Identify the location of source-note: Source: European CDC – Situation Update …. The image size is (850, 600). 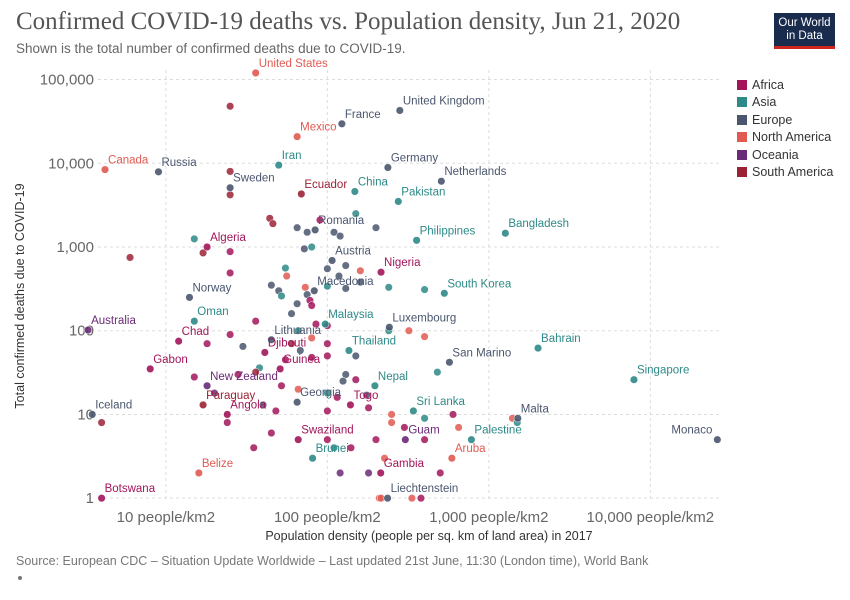
(332, 561).